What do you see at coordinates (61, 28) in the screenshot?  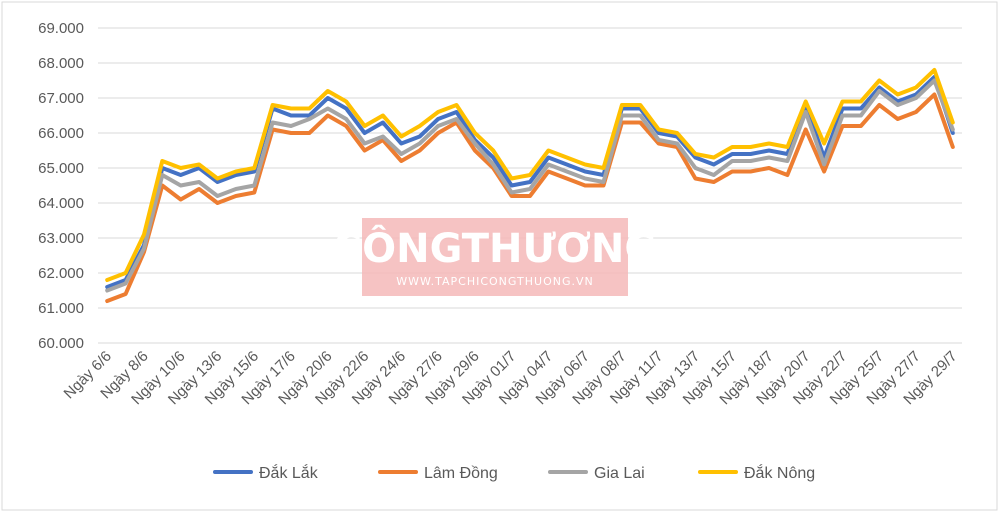 I see `y-tick-label: 69.000` at bounding box center [61, 28].